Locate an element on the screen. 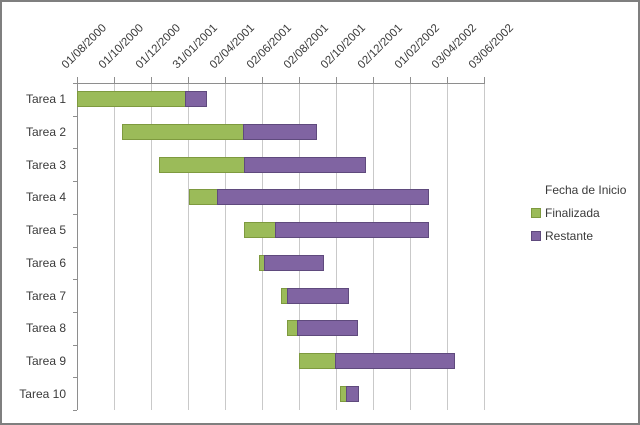 Image resolution: width=640 pixels, height=425 pixels. legend-item-restante: Restante is located at coordinates (583, 236).